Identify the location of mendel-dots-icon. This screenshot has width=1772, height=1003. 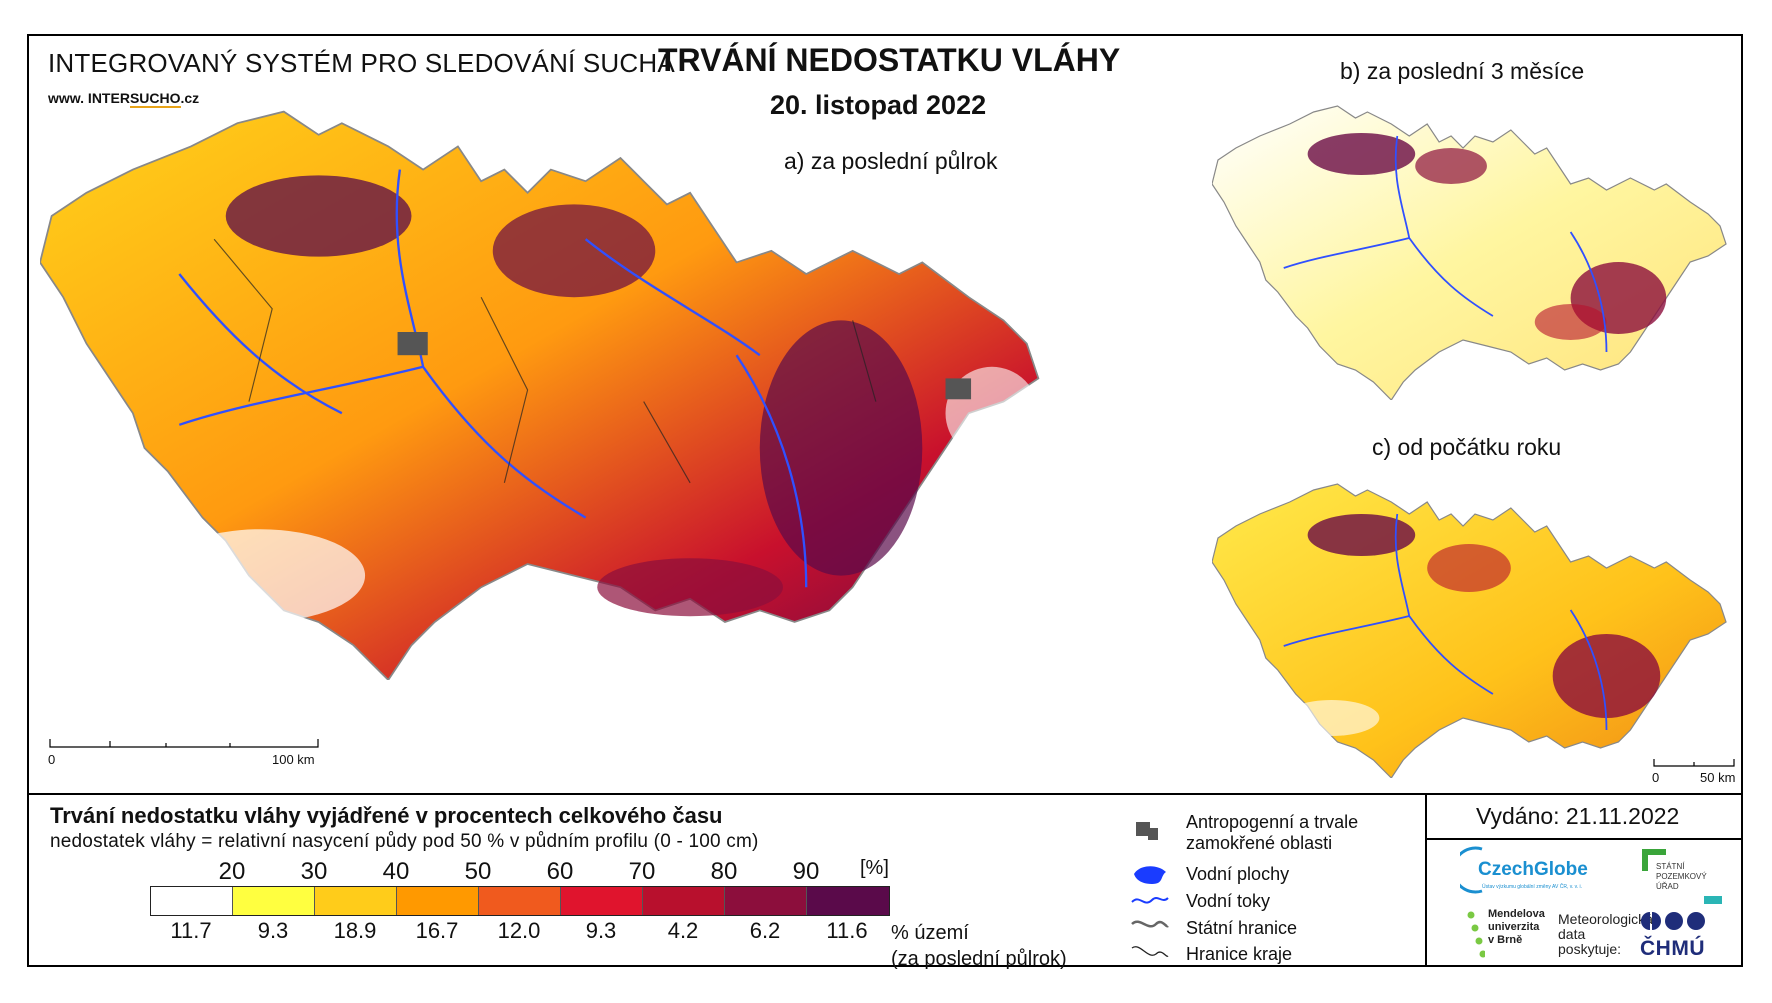
(1476, 934).